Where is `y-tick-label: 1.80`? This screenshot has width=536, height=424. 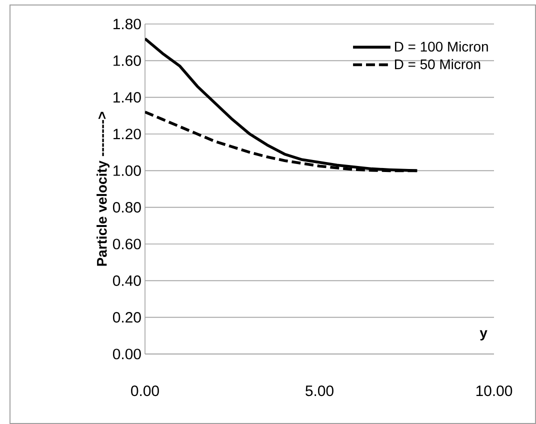 y-tick-label: 1.80 is located at coordinates (127, 24).